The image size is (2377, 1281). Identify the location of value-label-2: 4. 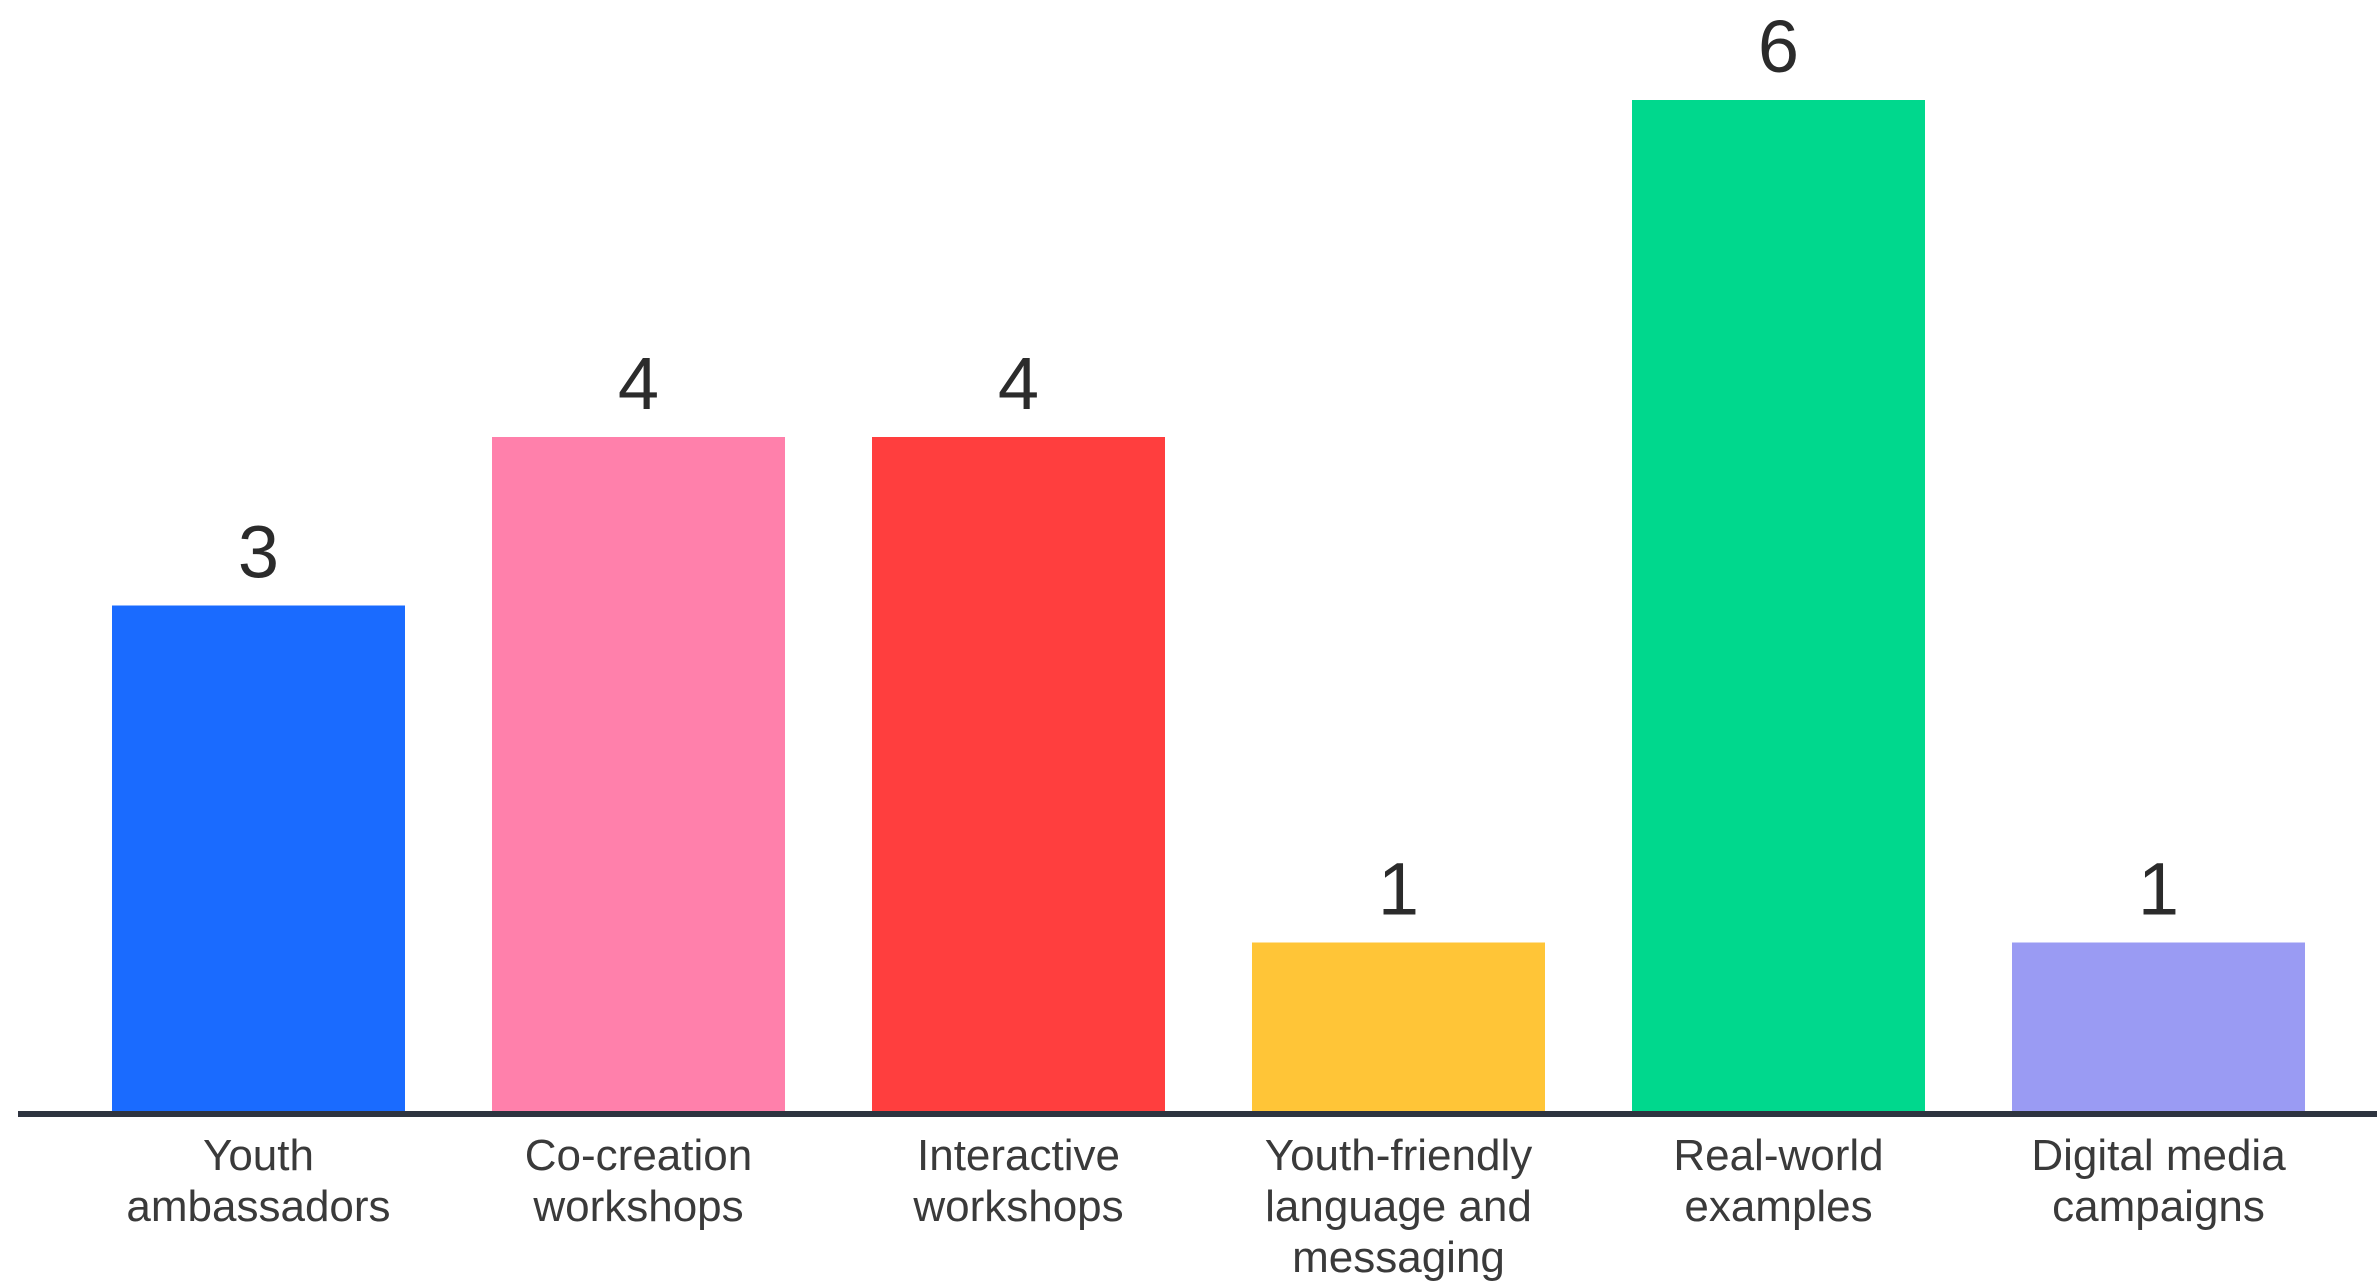
(1018, 383).